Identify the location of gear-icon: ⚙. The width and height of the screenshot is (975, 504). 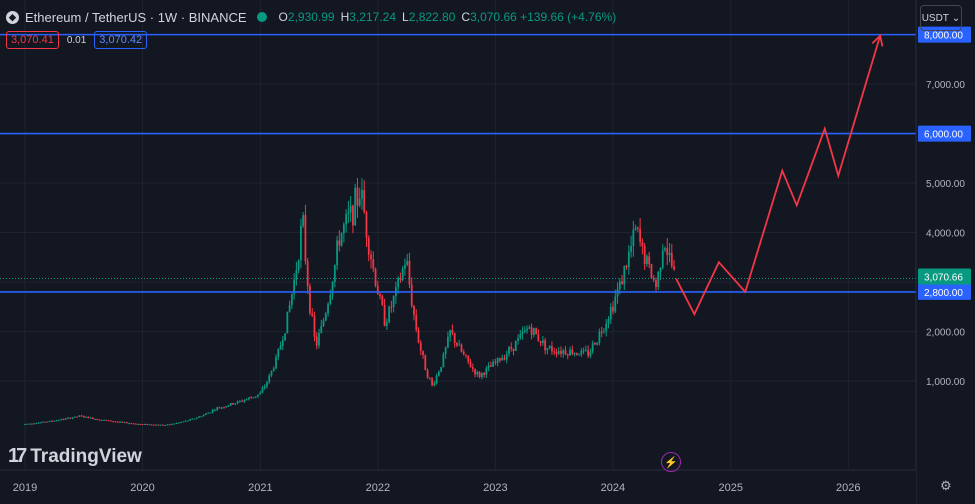
(946, 485).